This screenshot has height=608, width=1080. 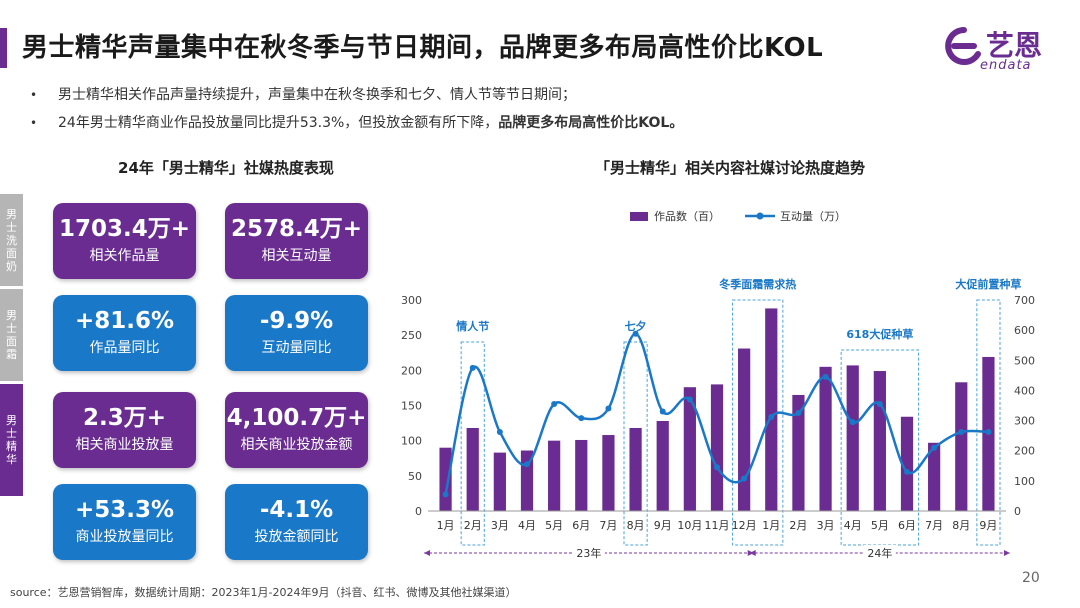 I want to click on stat-label: 作品量同比, so click(x=124, y=348).